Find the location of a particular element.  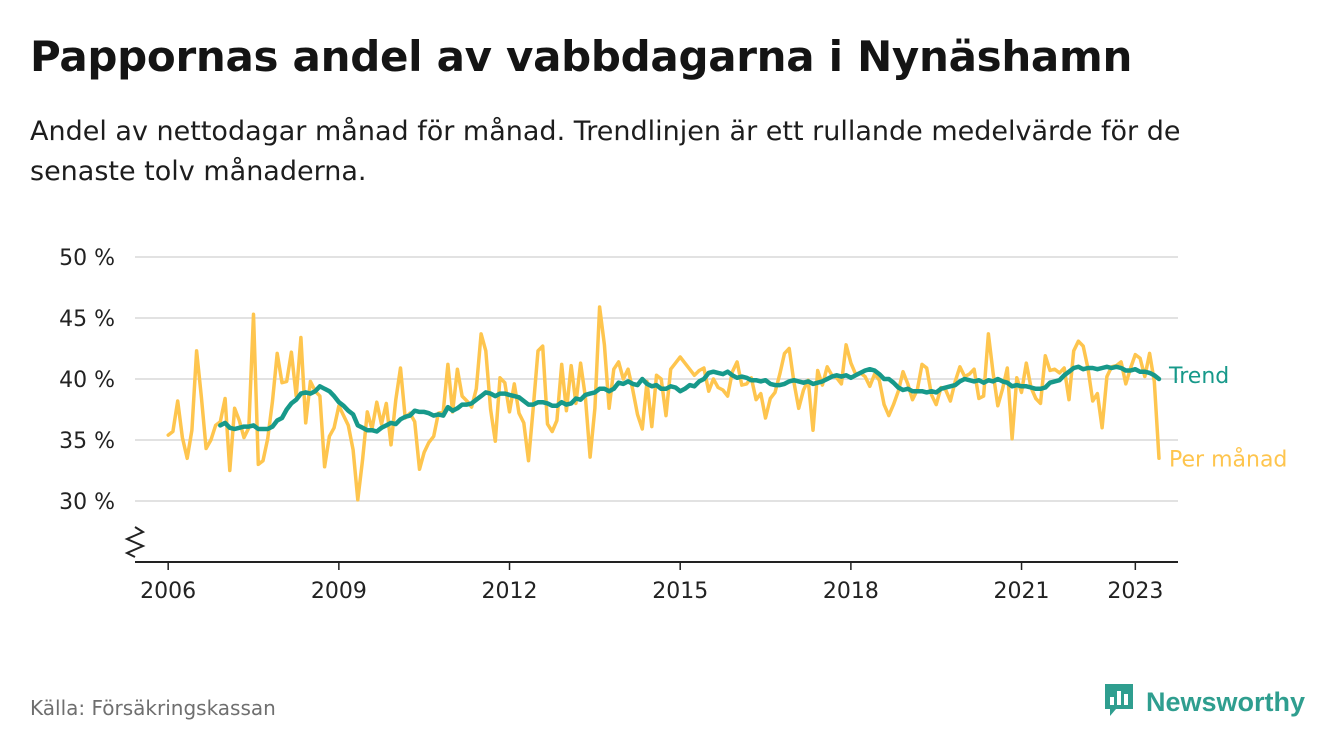

trend-end-label: Trend is located at coordinates (1198, 376).